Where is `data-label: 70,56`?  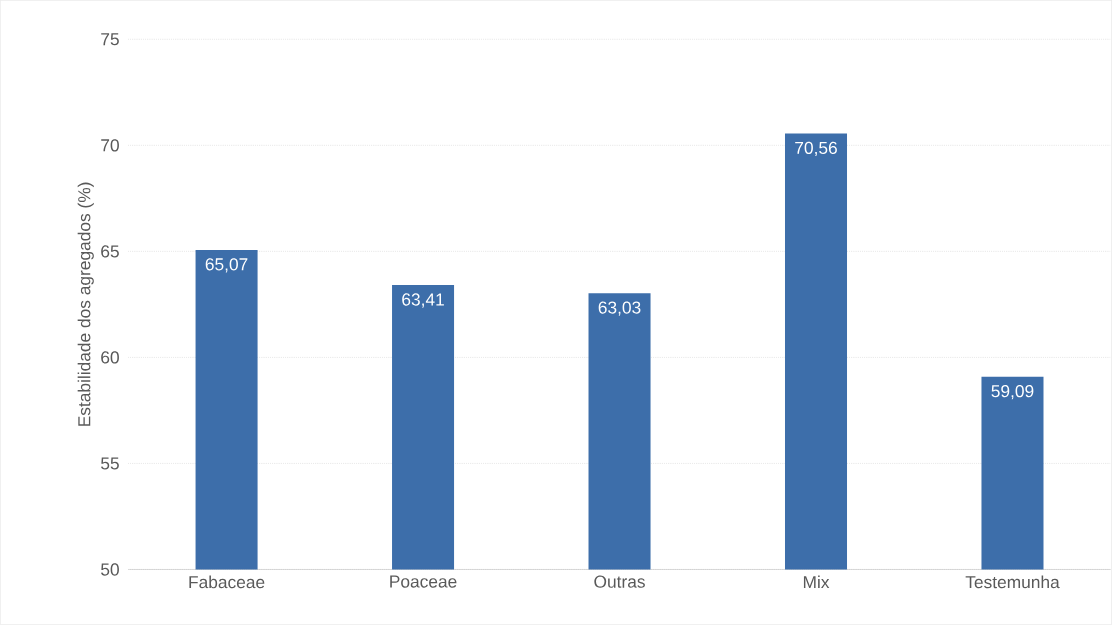 data-label: 70,56 is located at coordinates (816, 149).